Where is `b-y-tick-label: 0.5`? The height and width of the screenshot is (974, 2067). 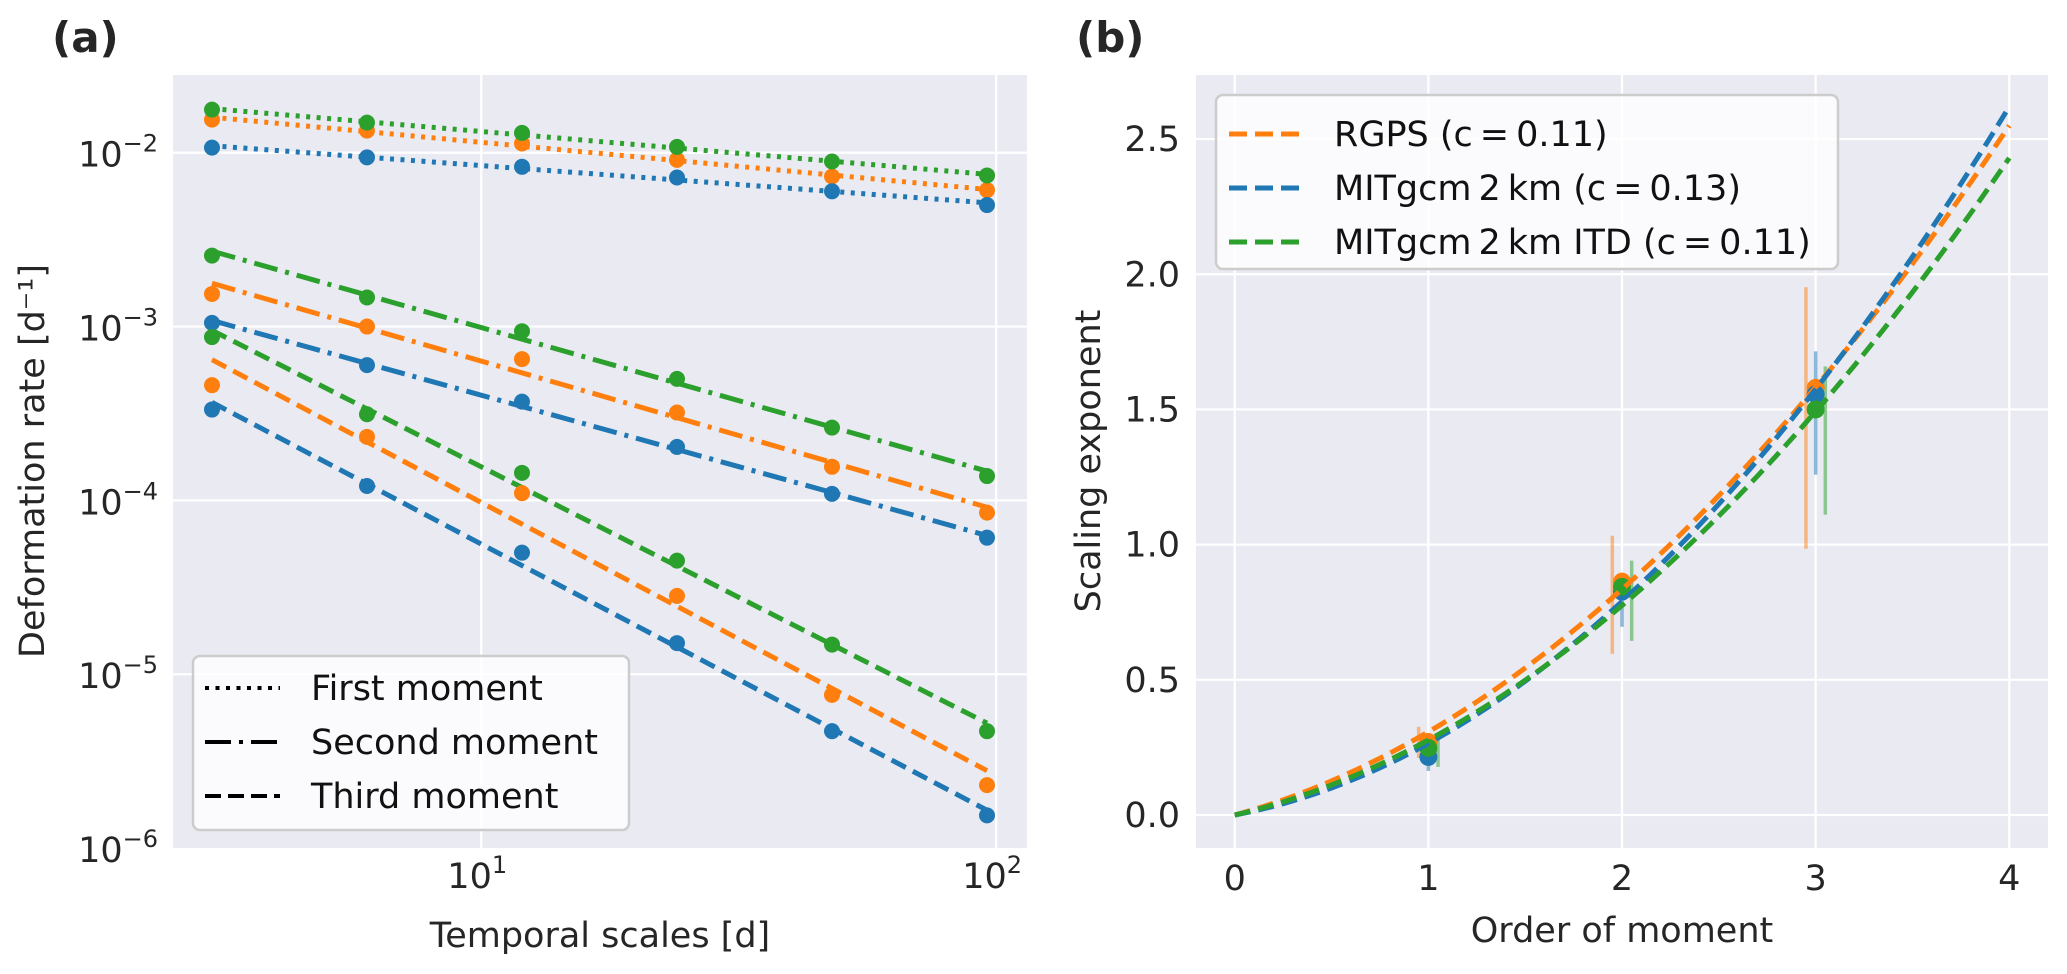
b-y-tick-label: 0.5 is located at coordinates (1152, 681).